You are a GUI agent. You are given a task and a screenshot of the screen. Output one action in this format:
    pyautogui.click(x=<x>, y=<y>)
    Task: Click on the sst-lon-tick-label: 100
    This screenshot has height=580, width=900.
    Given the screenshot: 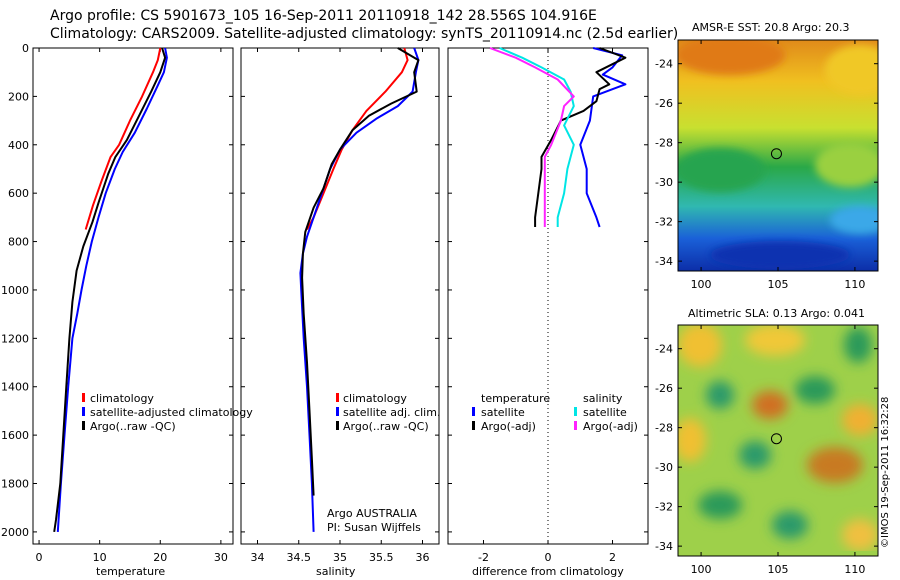 What is the action you would take?
    pyautogui.click(x=701, y=284)
    